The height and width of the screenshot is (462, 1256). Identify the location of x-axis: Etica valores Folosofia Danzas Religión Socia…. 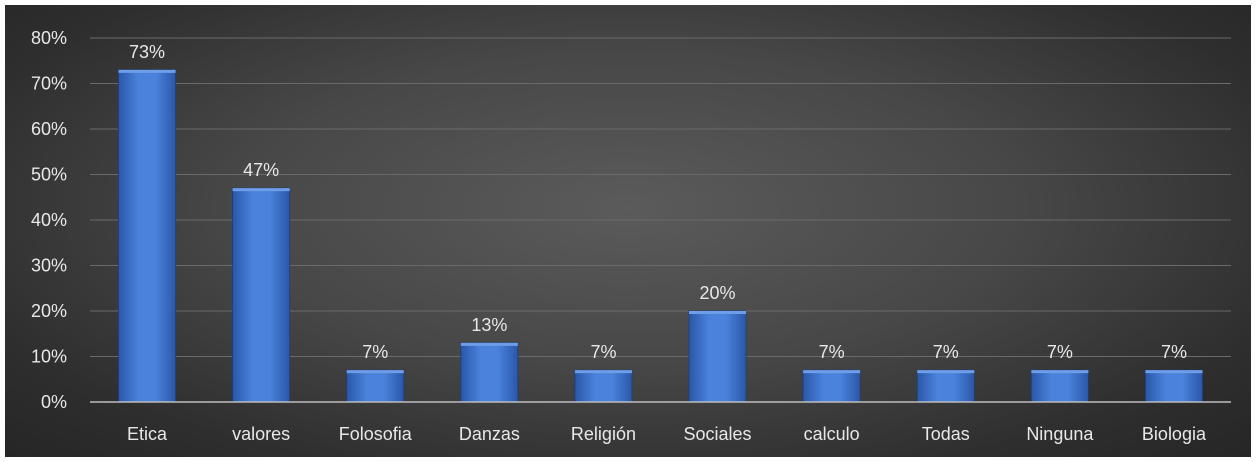
(660, 422).